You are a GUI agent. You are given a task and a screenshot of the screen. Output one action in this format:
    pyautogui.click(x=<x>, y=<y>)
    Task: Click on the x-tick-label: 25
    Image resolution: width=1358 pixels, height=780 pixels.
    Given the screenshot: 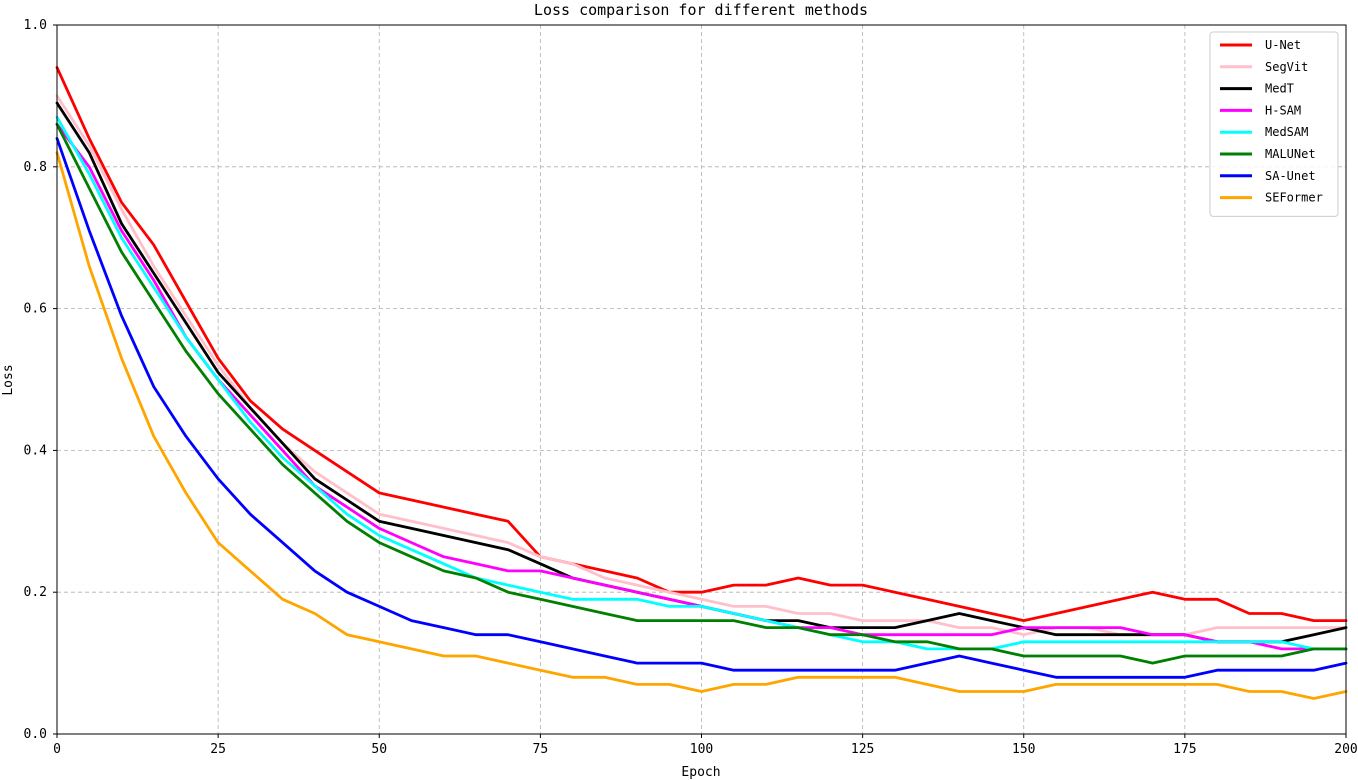 What is the action you would take?
    pyautogui.click(x=218, y=749)
    